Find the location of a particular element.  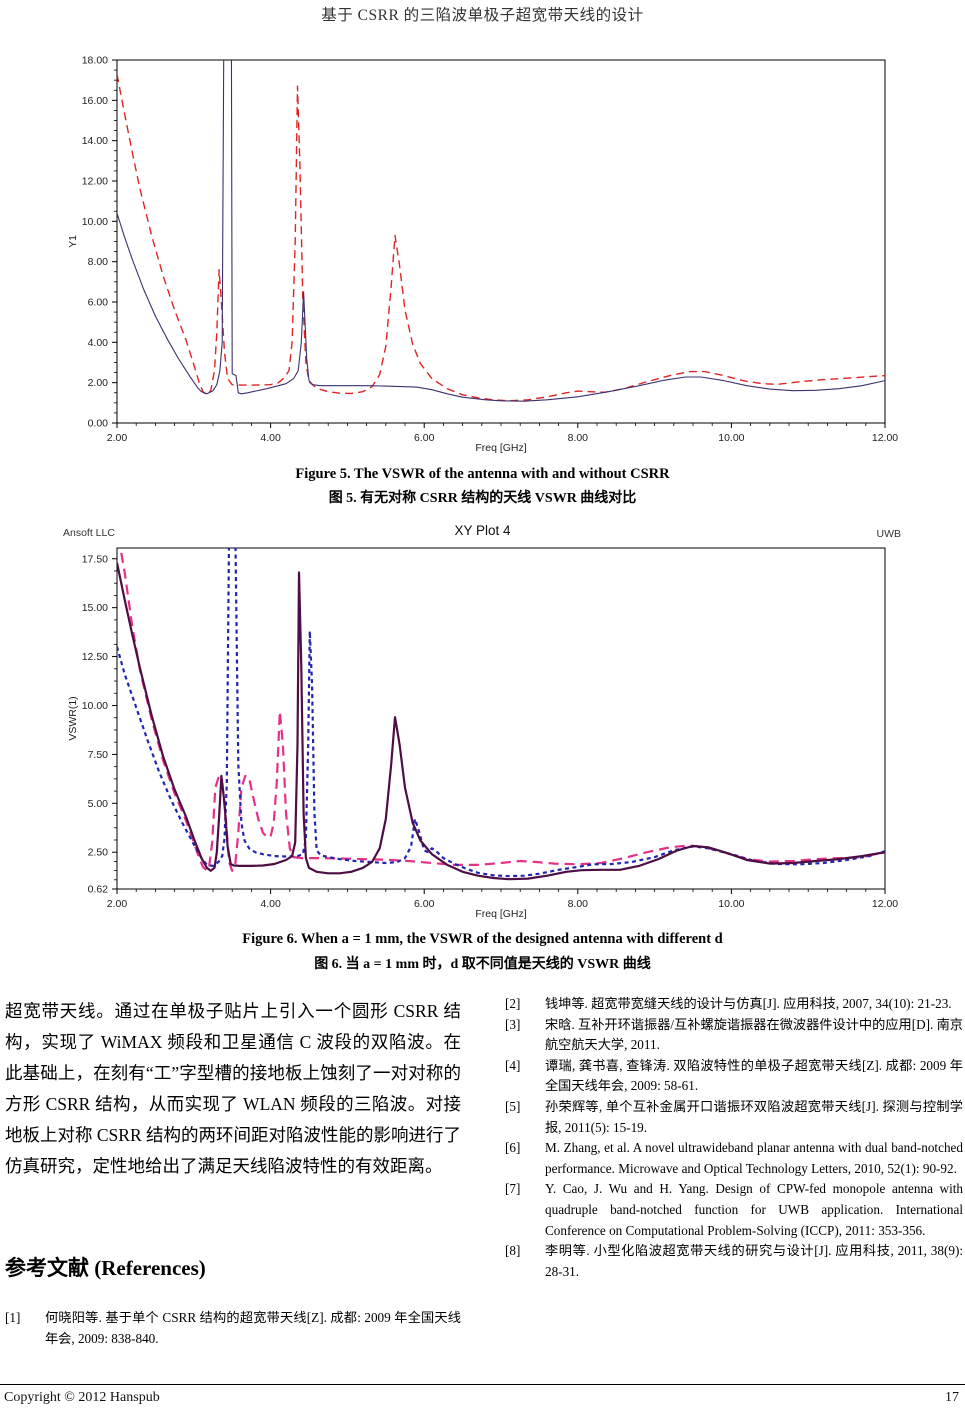

reference-label: [5] is located at coordinates (513, 1106).